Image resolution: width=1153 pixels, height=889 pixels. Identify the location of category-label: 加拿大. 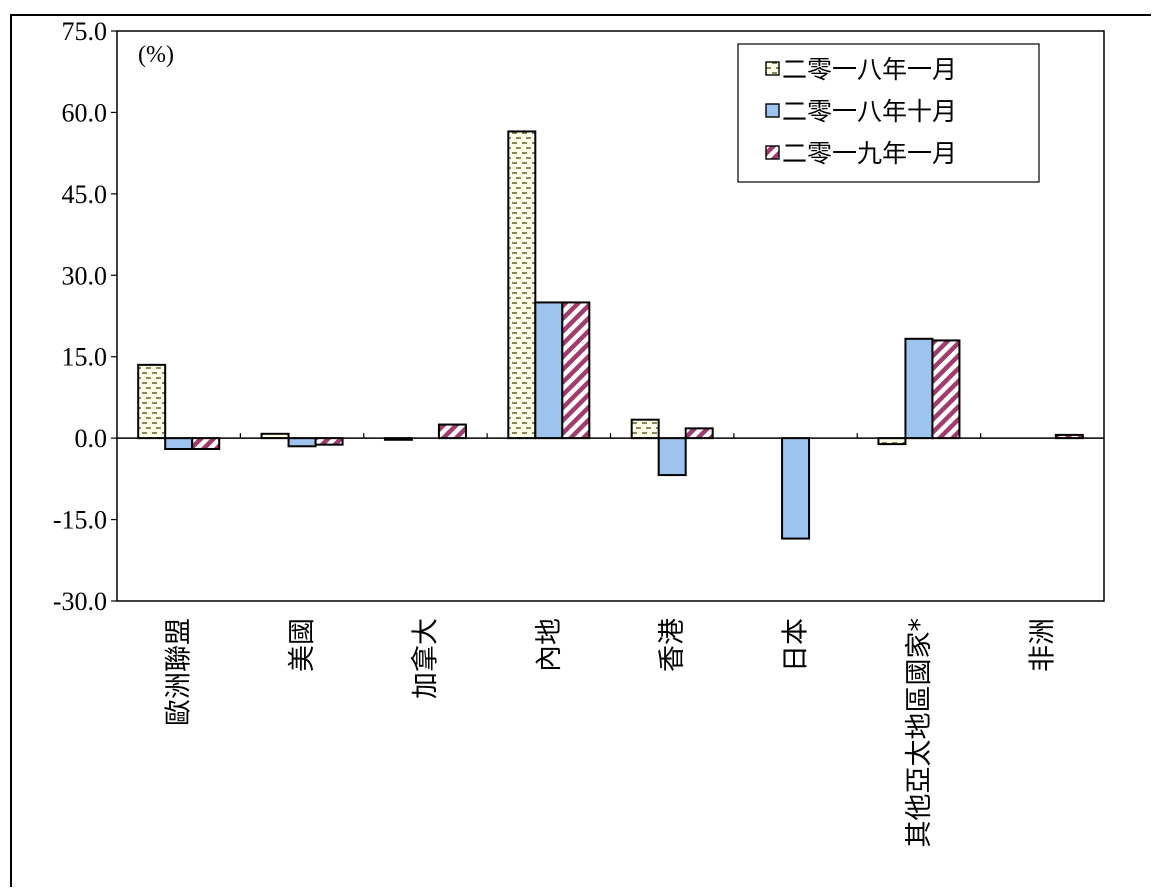
(425, 658).